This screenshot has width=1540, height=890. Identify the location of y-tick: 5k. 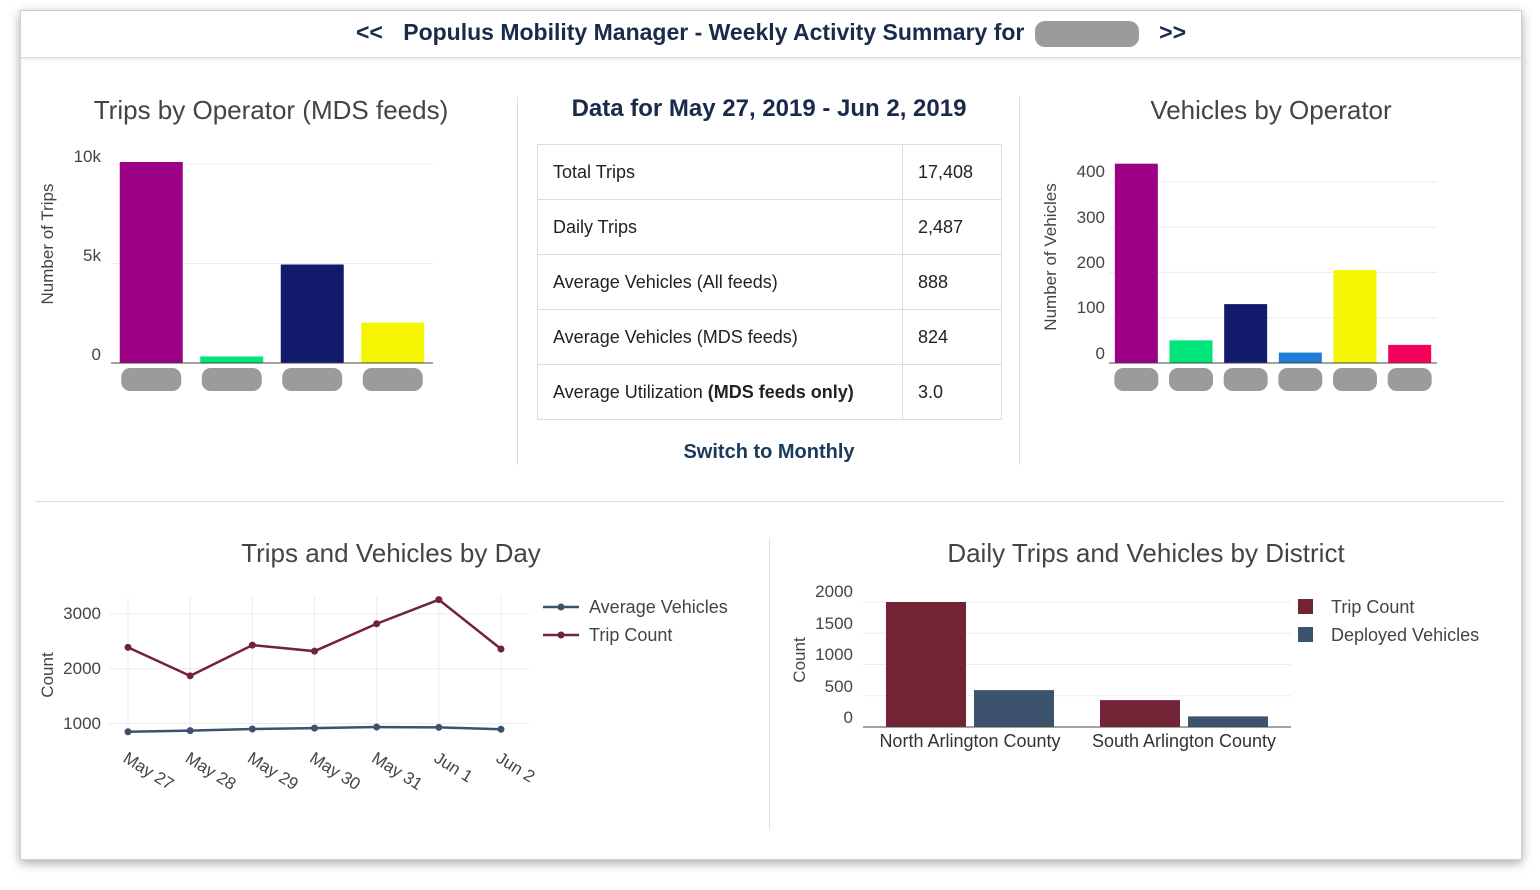
(92, 255).